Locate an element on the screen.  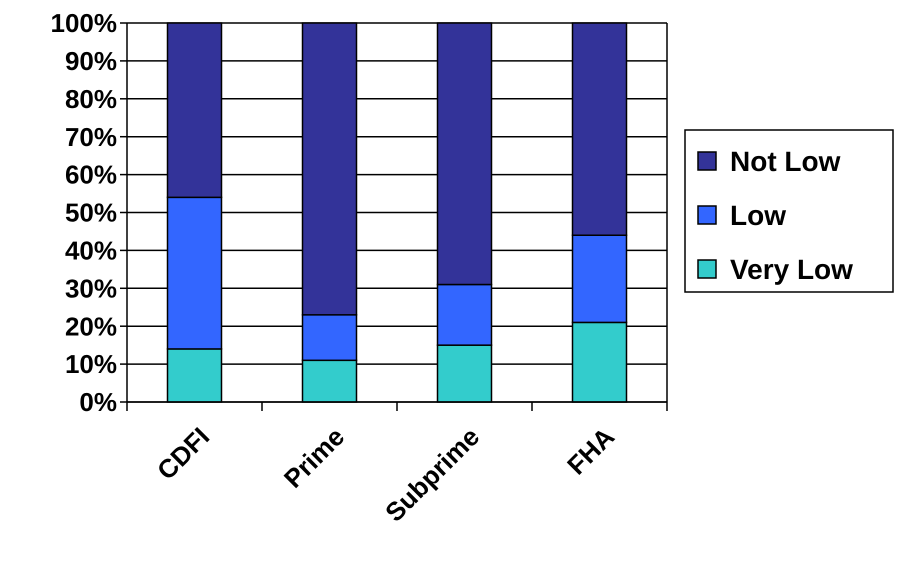
y-tick-label: 40% is located at coordinates (90, 251).